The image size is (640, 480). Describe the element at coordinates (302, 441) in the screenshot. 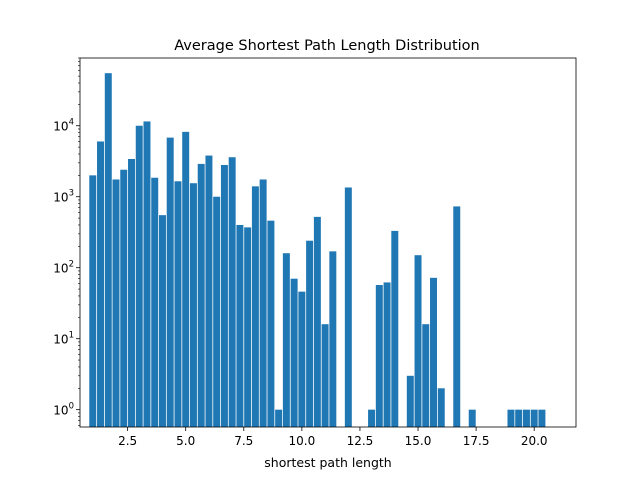

I see `x-tick-label: 10.0` at that location.